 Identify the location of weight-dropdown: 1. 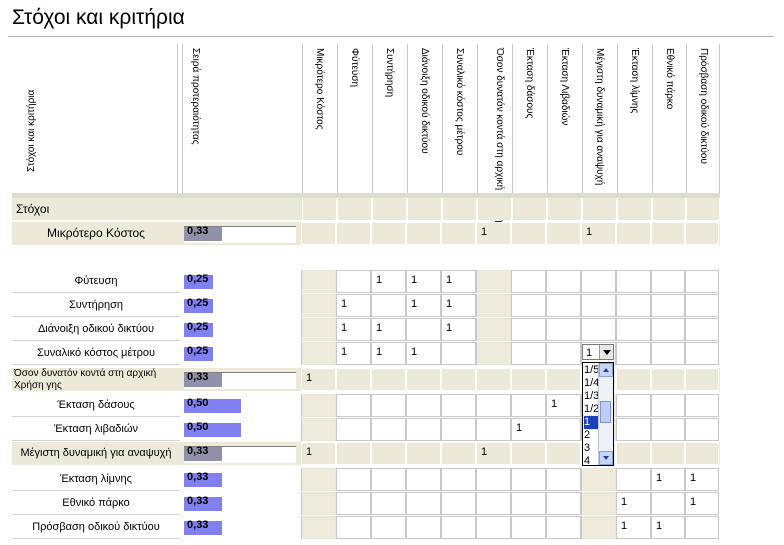
(598, 352).